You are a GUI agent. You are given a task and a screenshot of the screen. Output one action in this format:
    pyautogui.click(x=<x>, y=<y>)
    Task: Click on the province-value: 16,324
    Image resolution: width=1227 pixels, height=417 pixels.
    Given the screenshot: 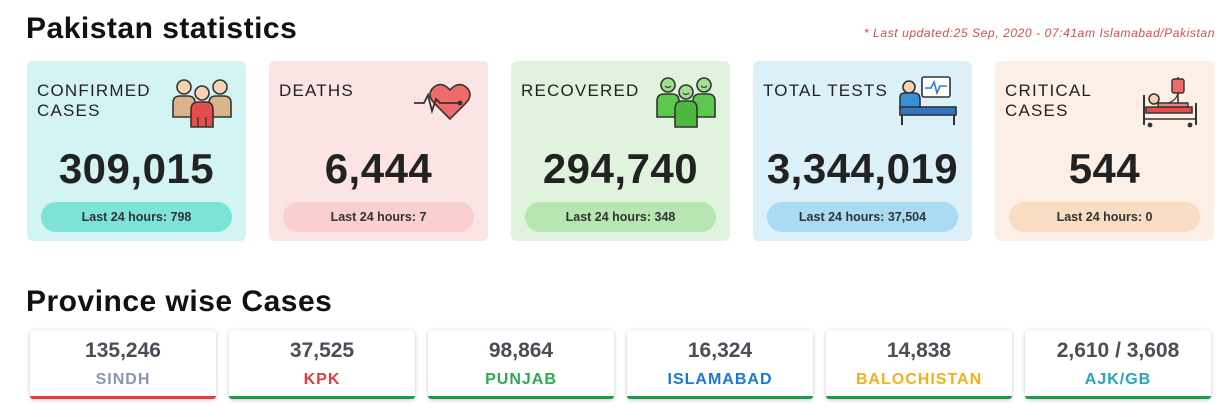 What is the action you would take?
    pyautogui.click(x=720, y=350)
    